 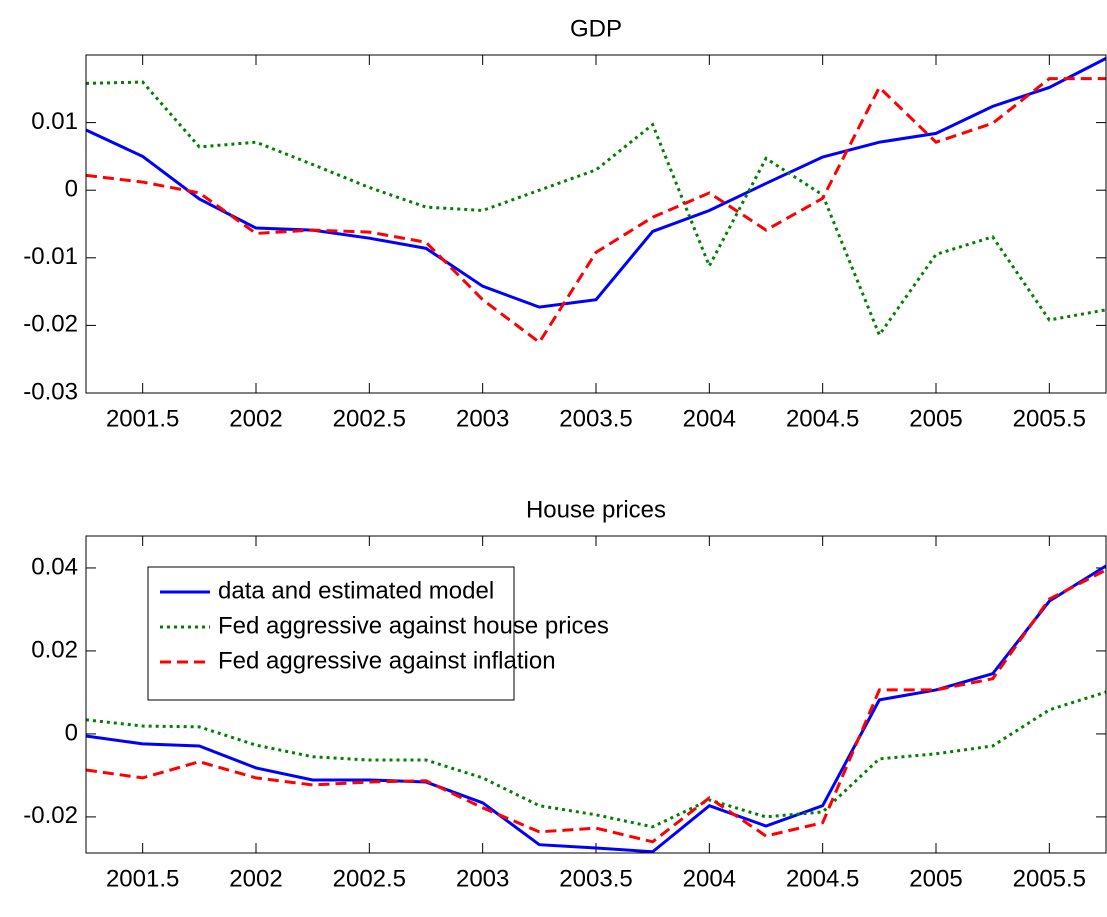 I want to click on y-tick-label: 0.01, so click(x=54, y=121).